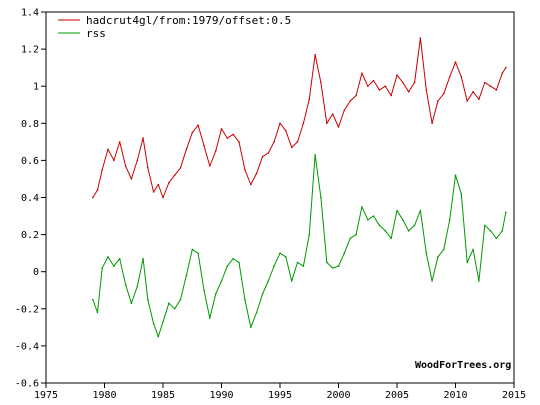 This screenshot has width=540, height=405. Describe the element at coordinates (46, 395) in the screenshot. I see `x-tick-label: 1975` at that location.